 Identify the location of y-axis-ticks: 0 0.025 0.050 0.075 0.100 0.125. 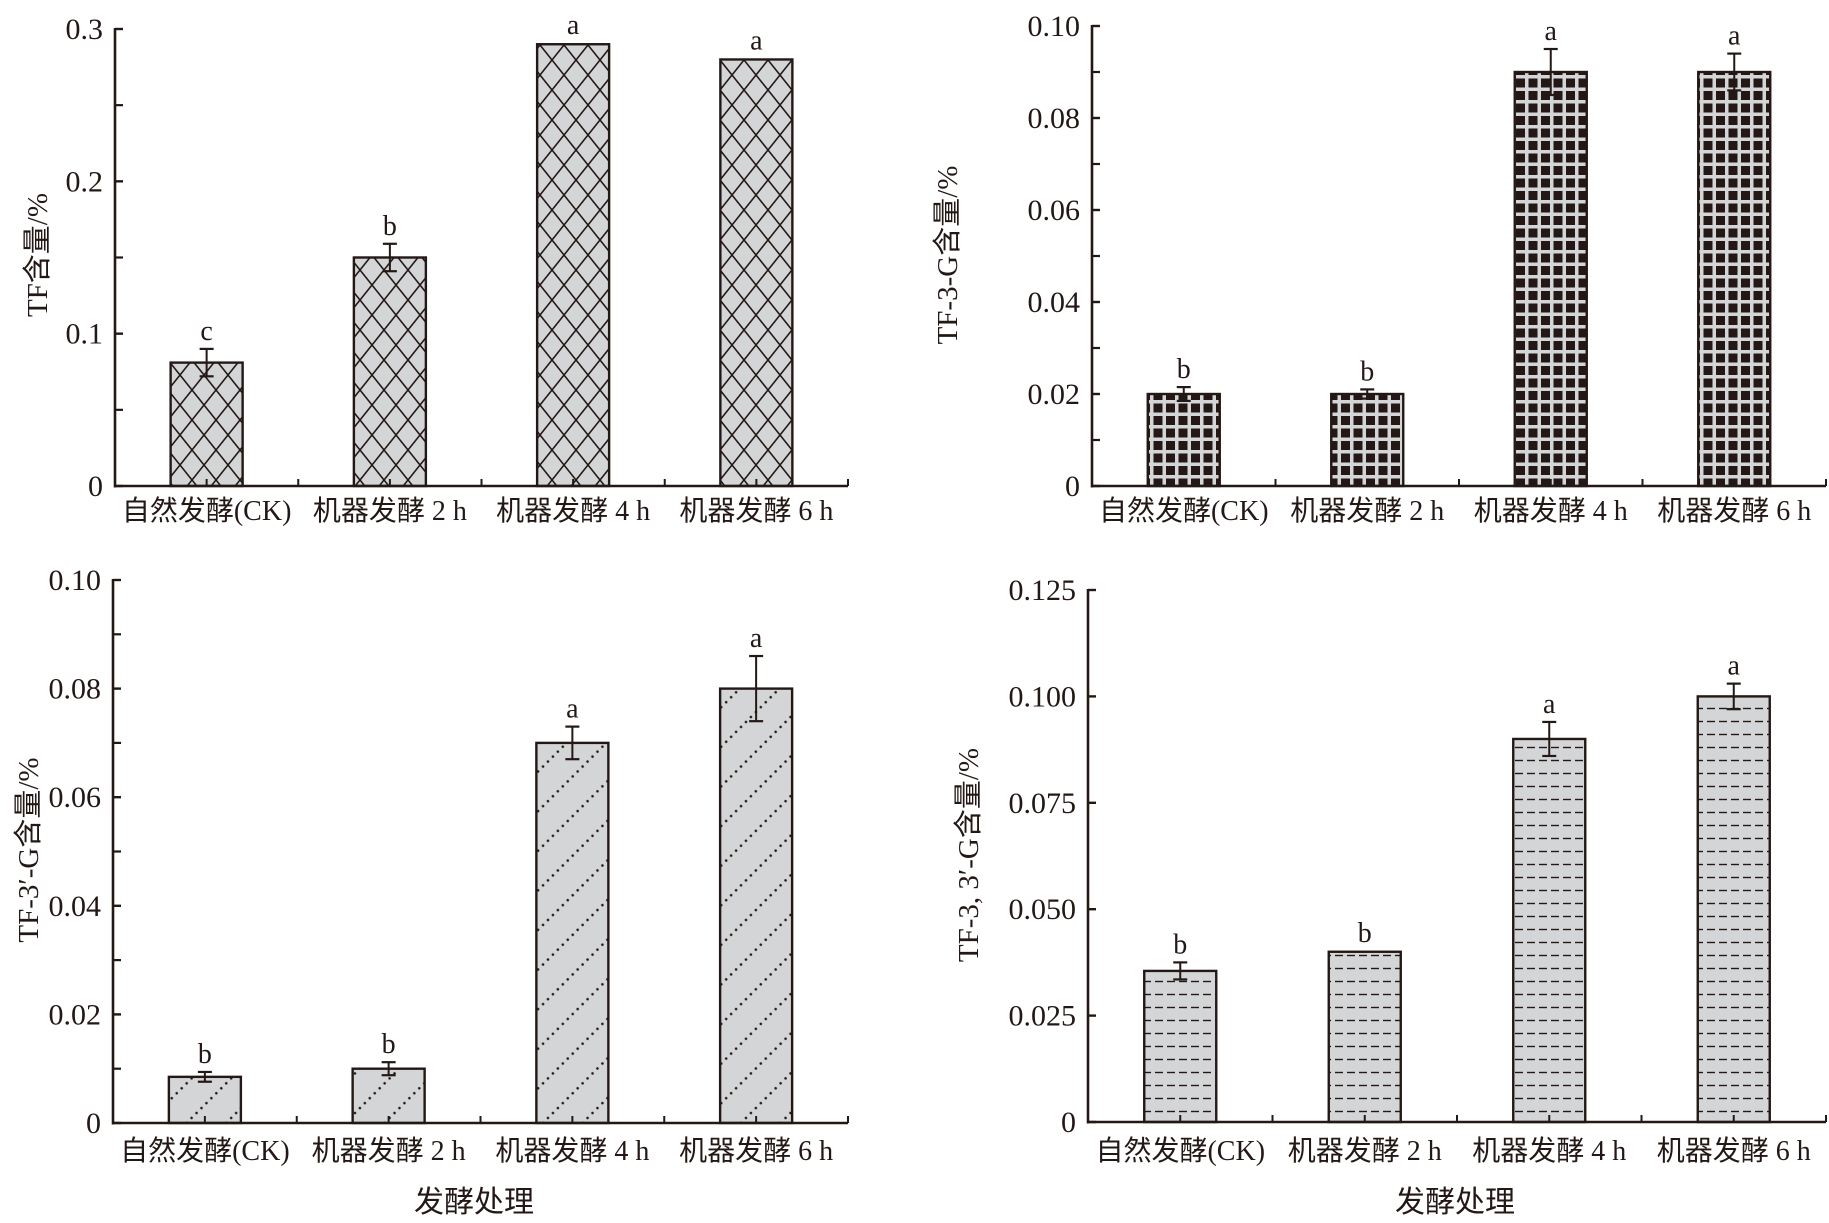
(1052, 856).